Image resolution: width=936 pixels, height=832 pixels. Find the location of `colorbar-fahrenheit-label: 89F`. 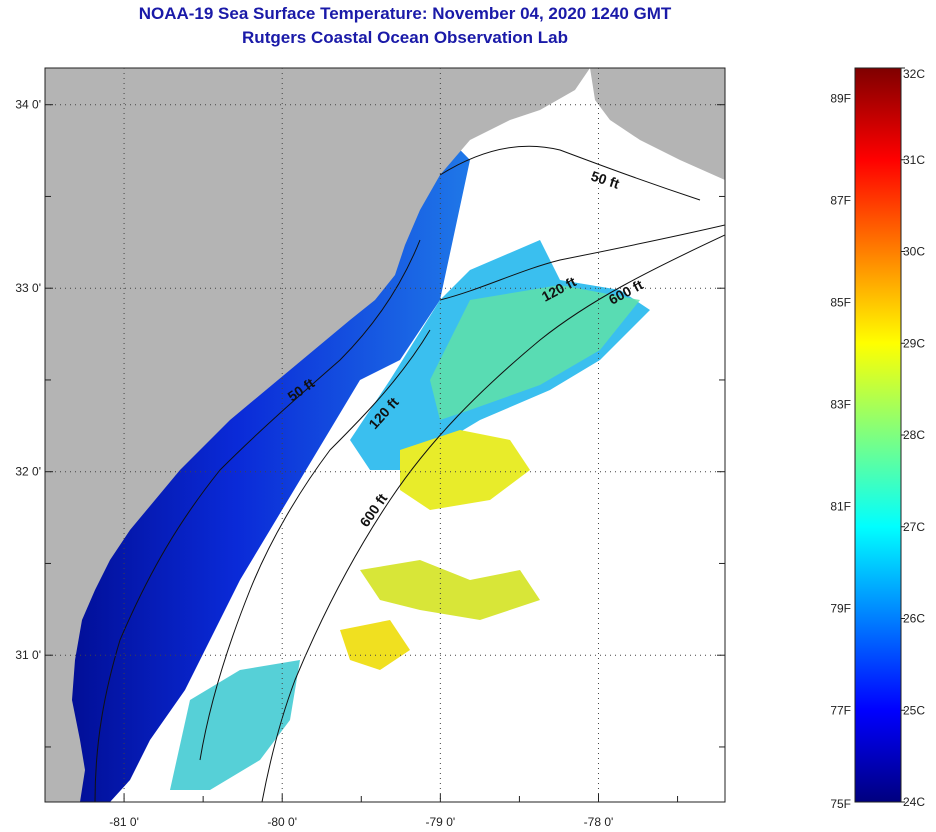

colorbar-fahrenheit-label: 89F is located at coordinates (840, 99).